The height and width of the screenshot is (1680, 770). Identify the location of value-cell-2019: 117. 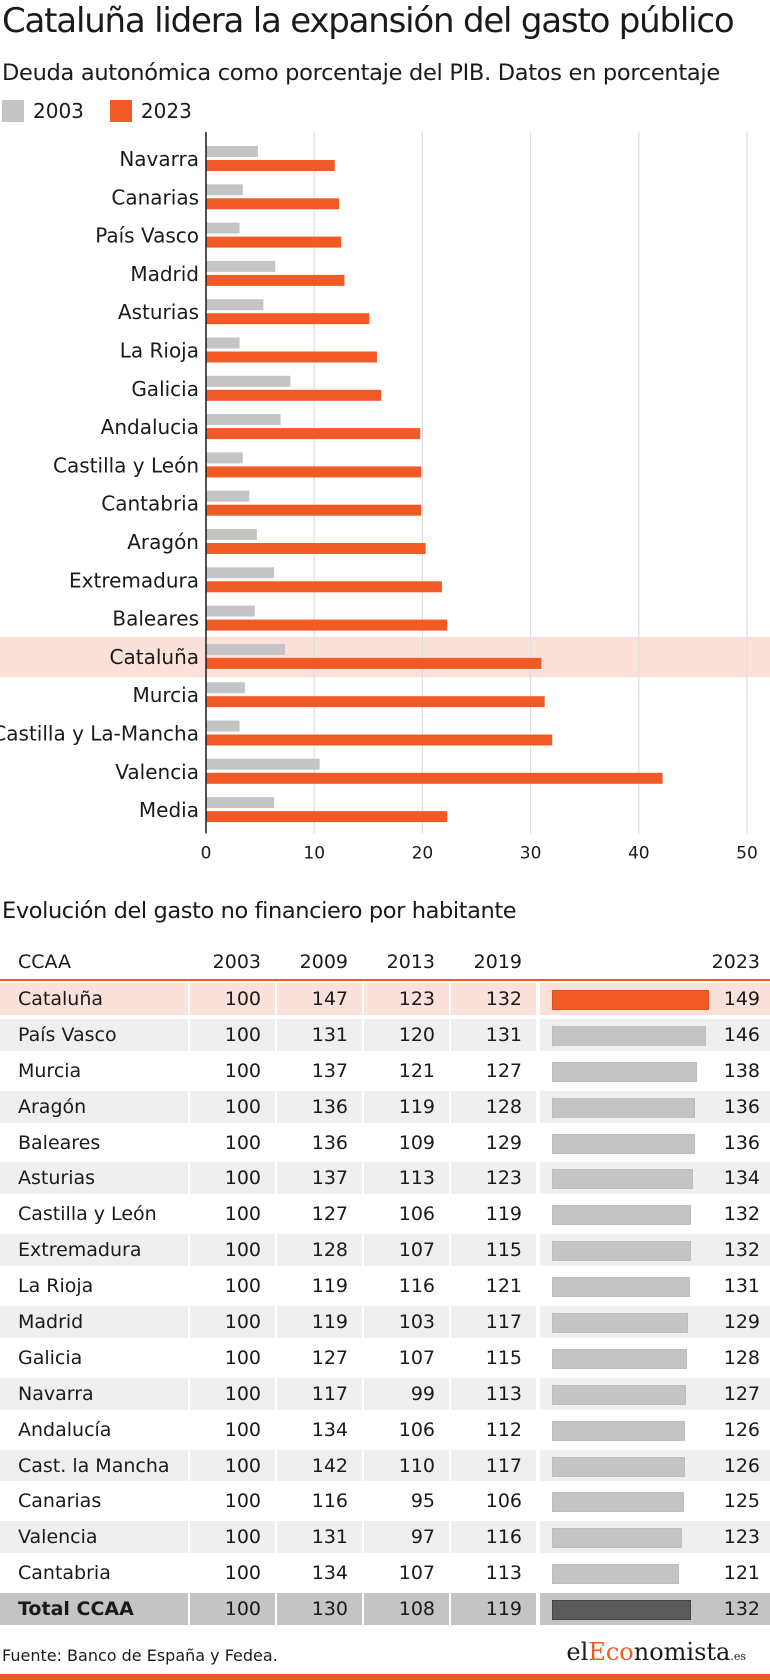
(503, 1465).